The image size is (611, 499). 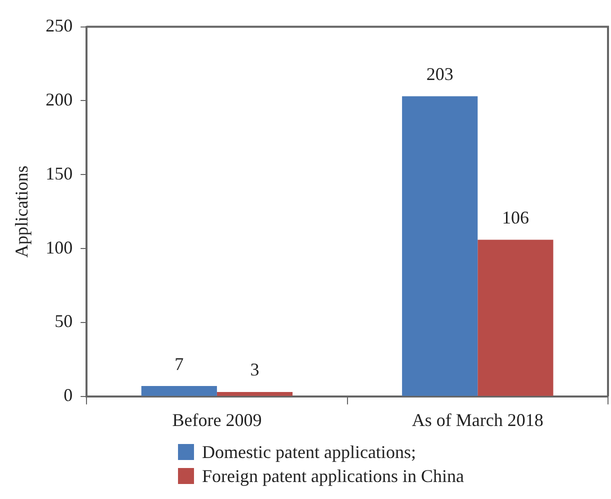 What do you see at coordinates (255, 370) in the screenshot?
I see `data-label: 3` at bounding box center [255, 370].